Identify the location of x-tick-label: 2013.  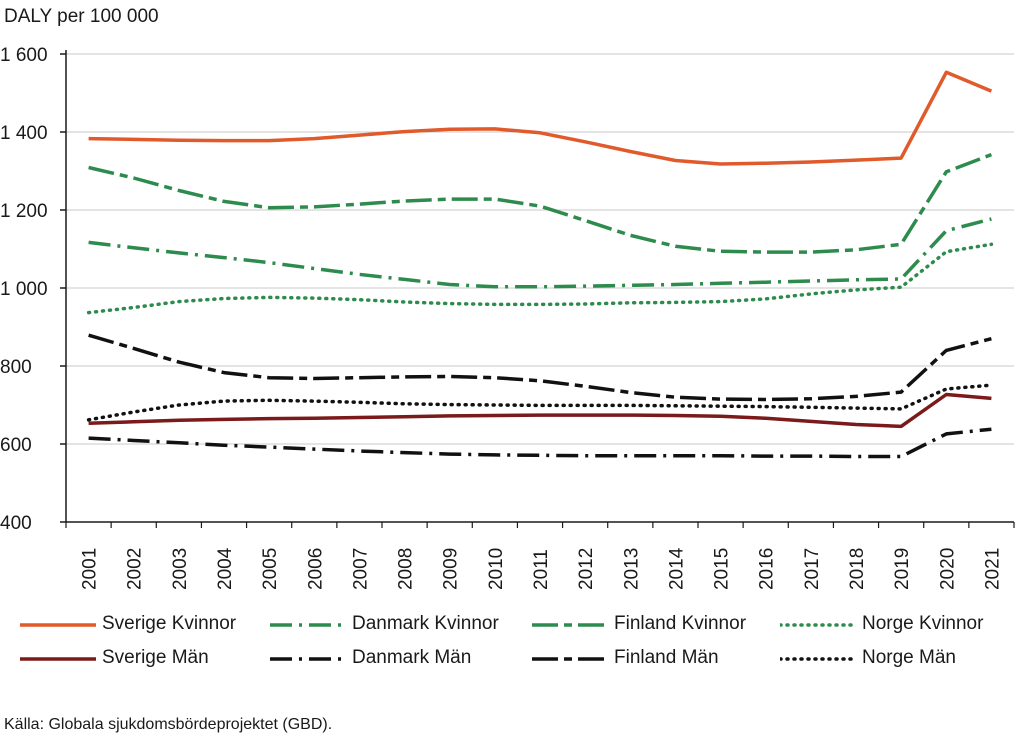
(631, 569).